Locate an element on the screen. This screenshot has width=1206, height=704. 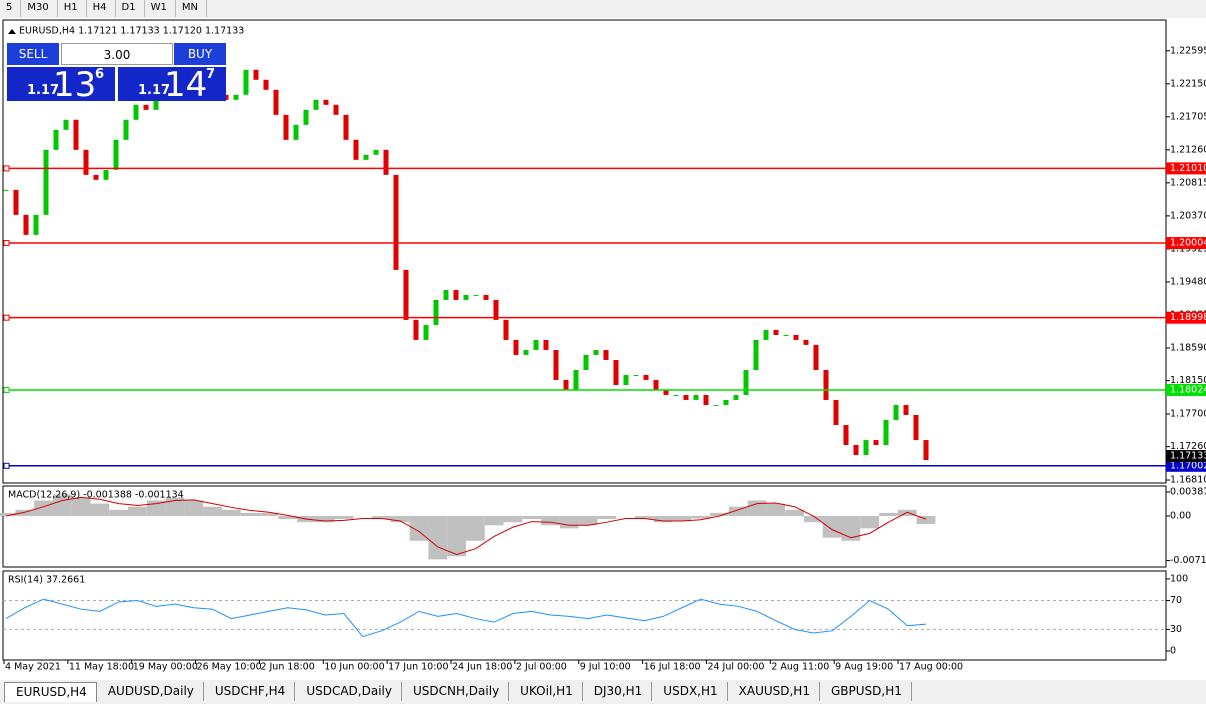
chart-tab: GBPUSD,H1 is located at coordinates (866, 691).